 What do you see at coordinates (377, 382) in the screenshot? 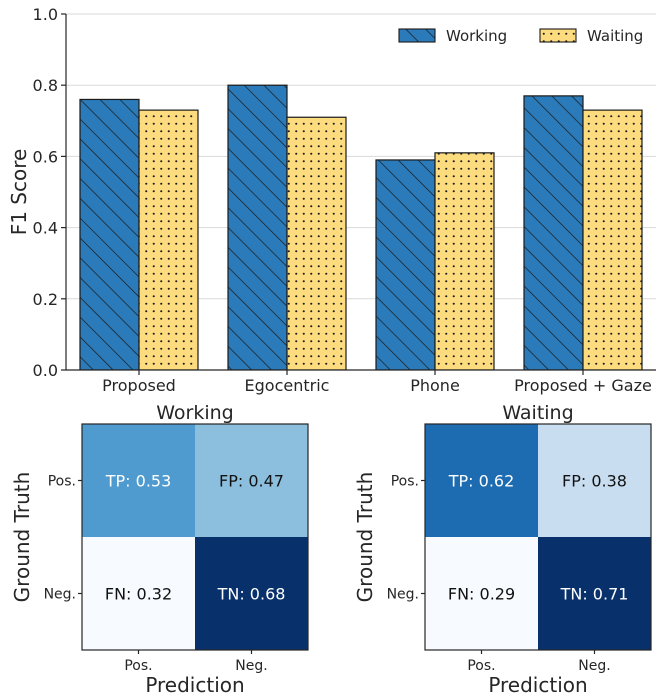
I see `bar-x-ticks: Proposed Egocentric Phone Proposed + Gaze` at bounding box center [377, 382].